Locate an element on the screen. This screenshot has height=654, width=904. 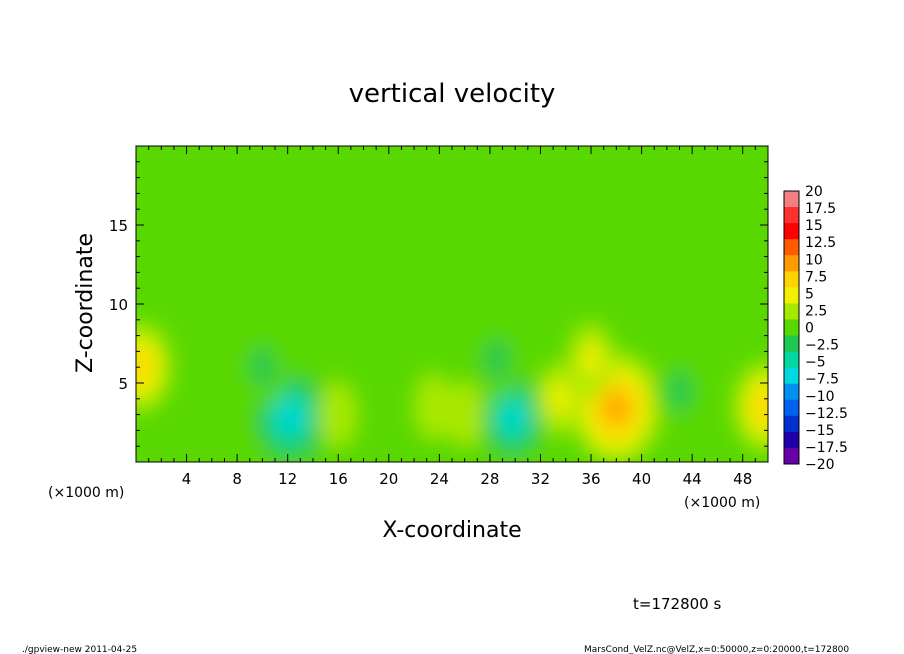
colorbar-label: −5 is located at coordinates (815, 363).